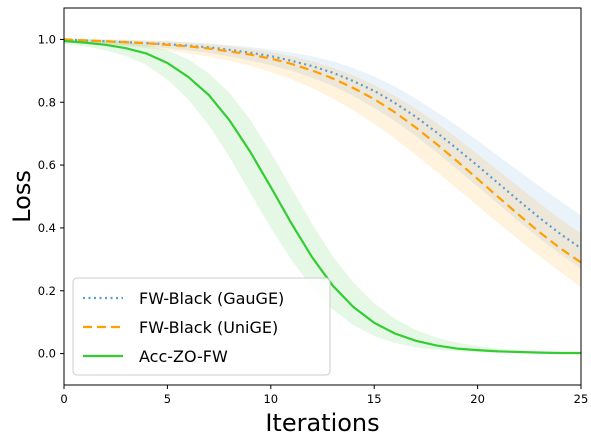  Describe the element at coordinates (22, 196) in the screenshot. I see `y-axis-label: Loss` at that location.